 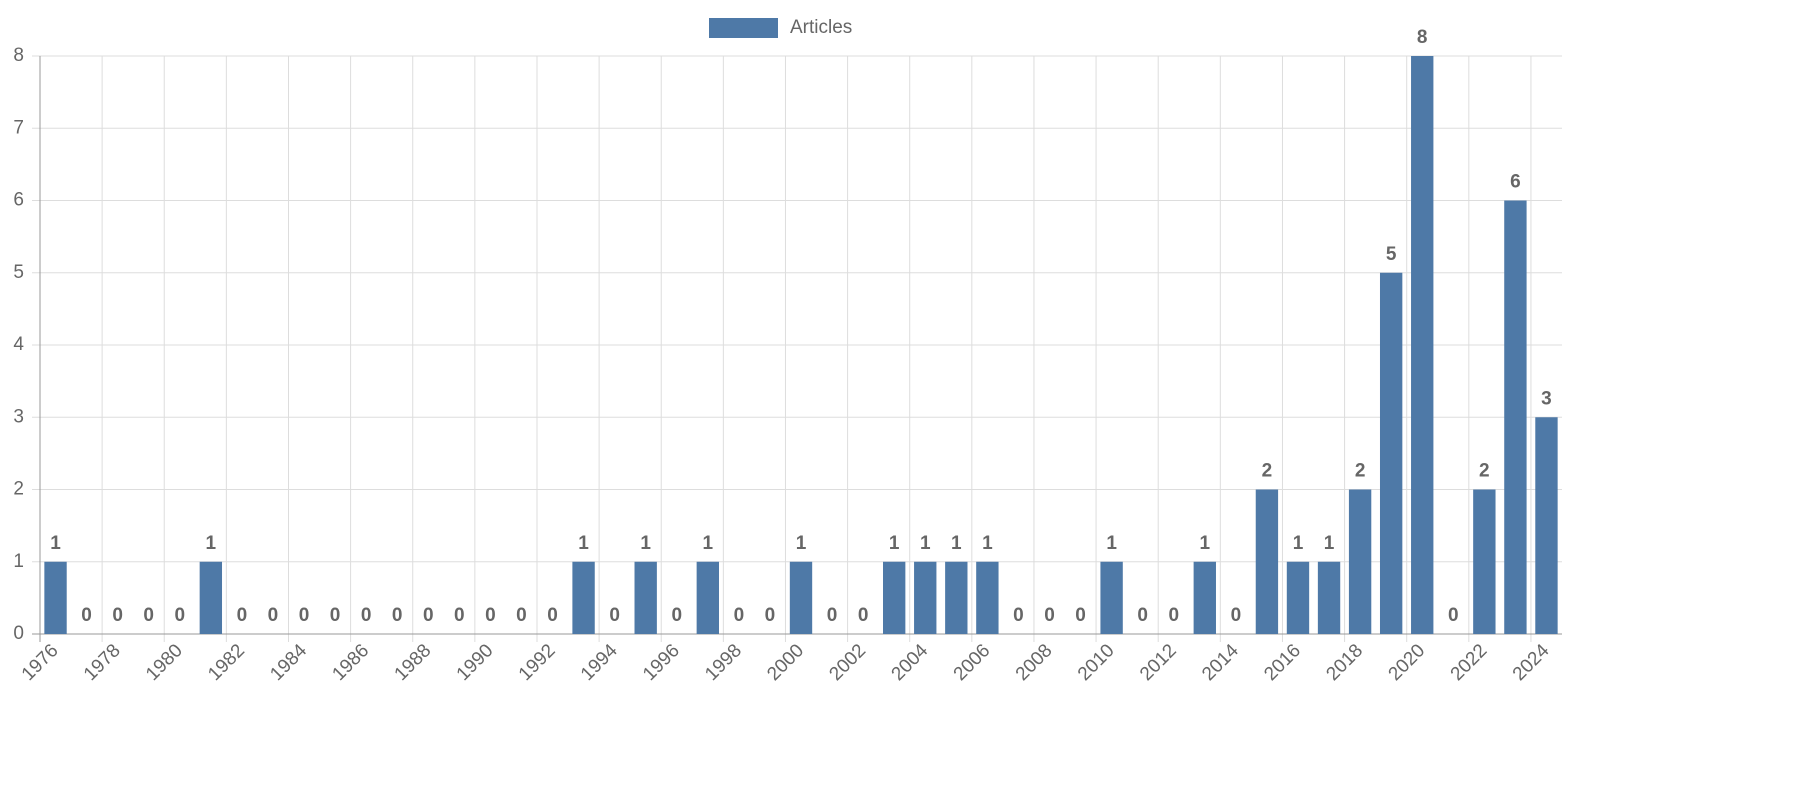 What do you see at coordinates (1469, 662) in the screenshot?
I see `x-tick-label: 2022` at bounding box center [1469, 662].